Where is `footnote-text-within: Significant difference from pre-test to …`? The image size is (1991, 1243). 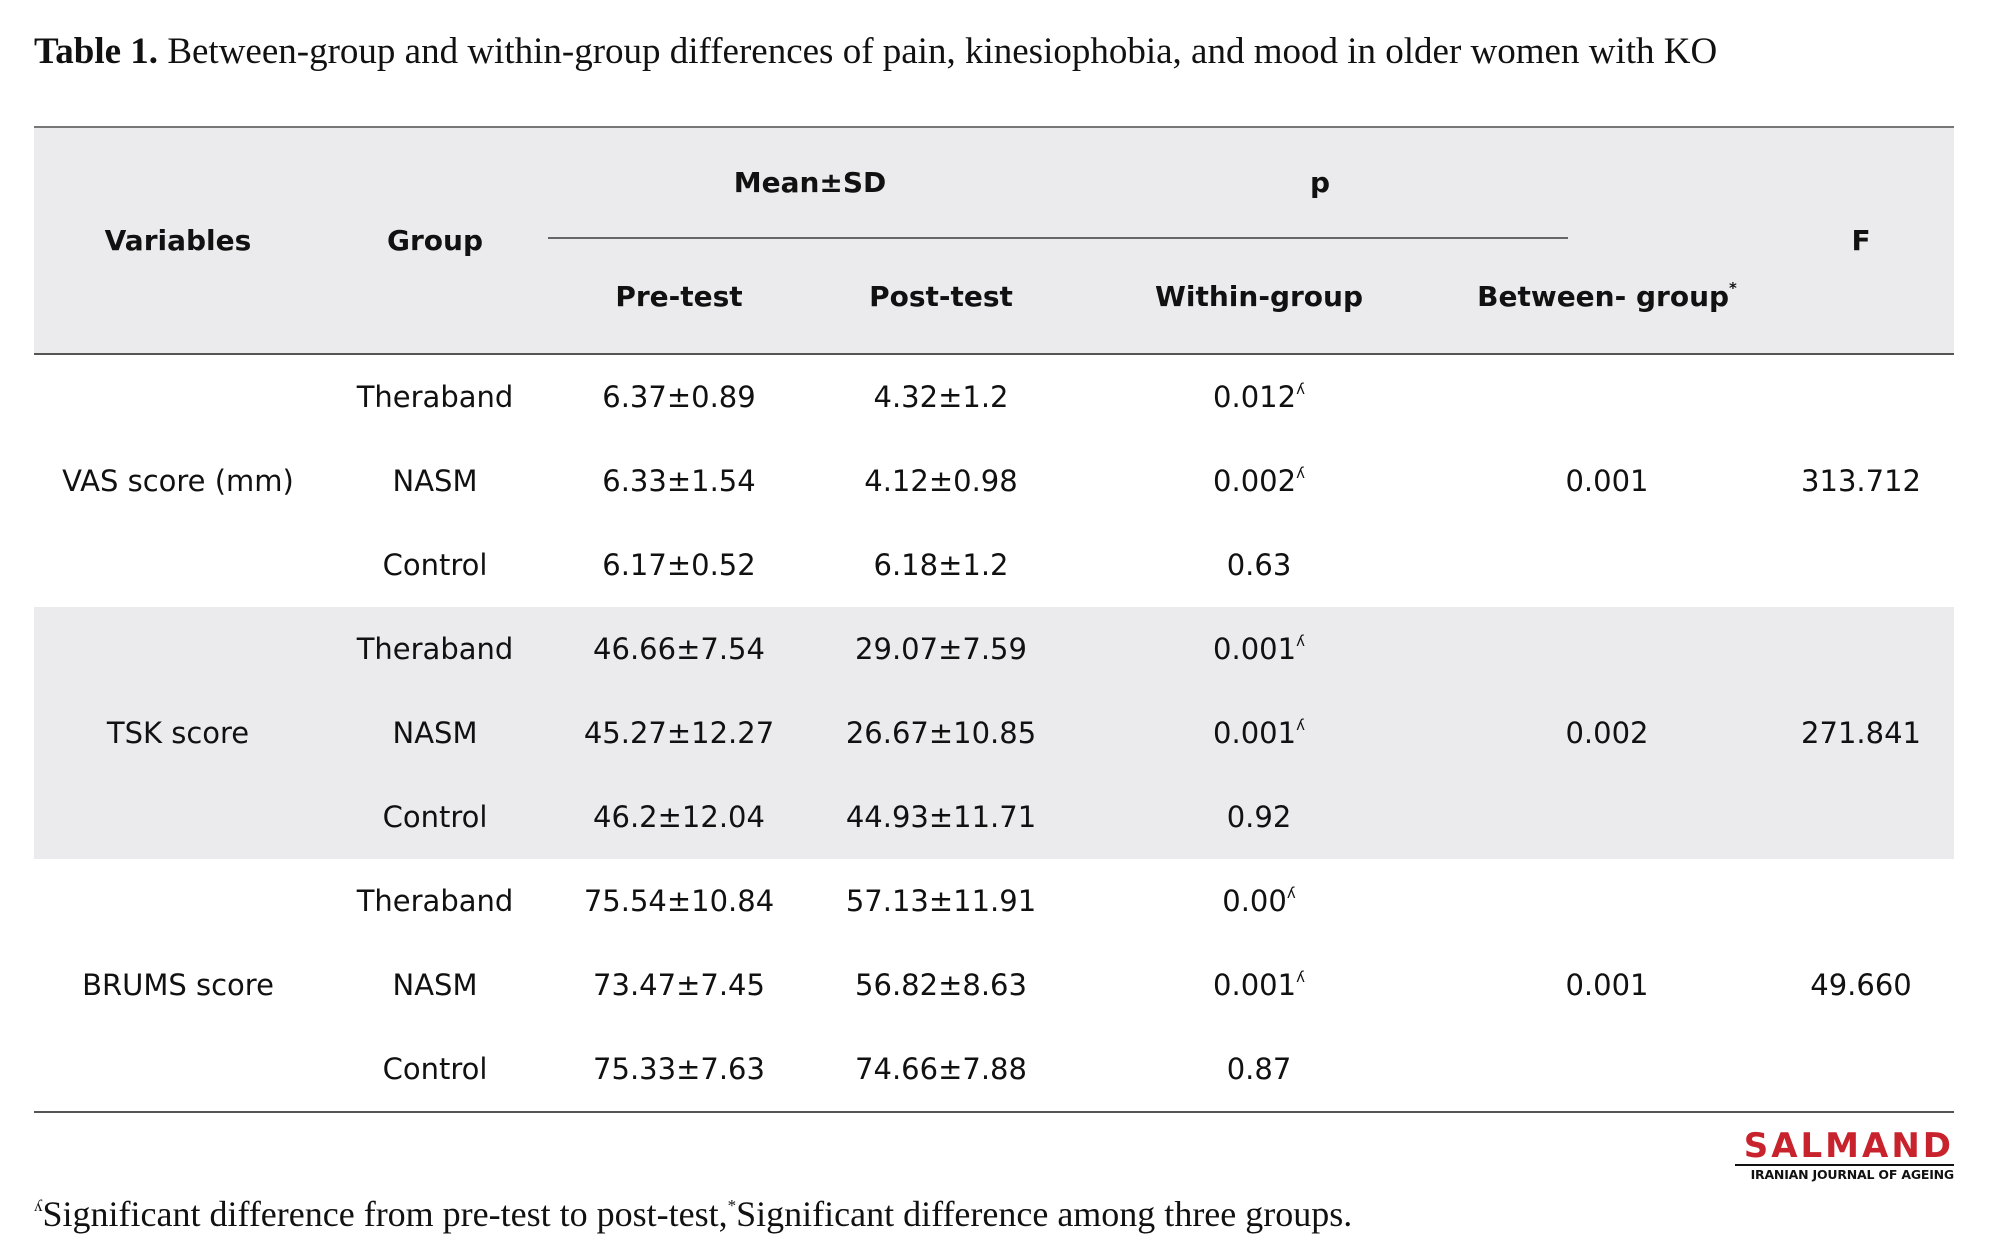 footnote-text-within: Significant difference from pre-test to … is located at coordinates (385, 1214).